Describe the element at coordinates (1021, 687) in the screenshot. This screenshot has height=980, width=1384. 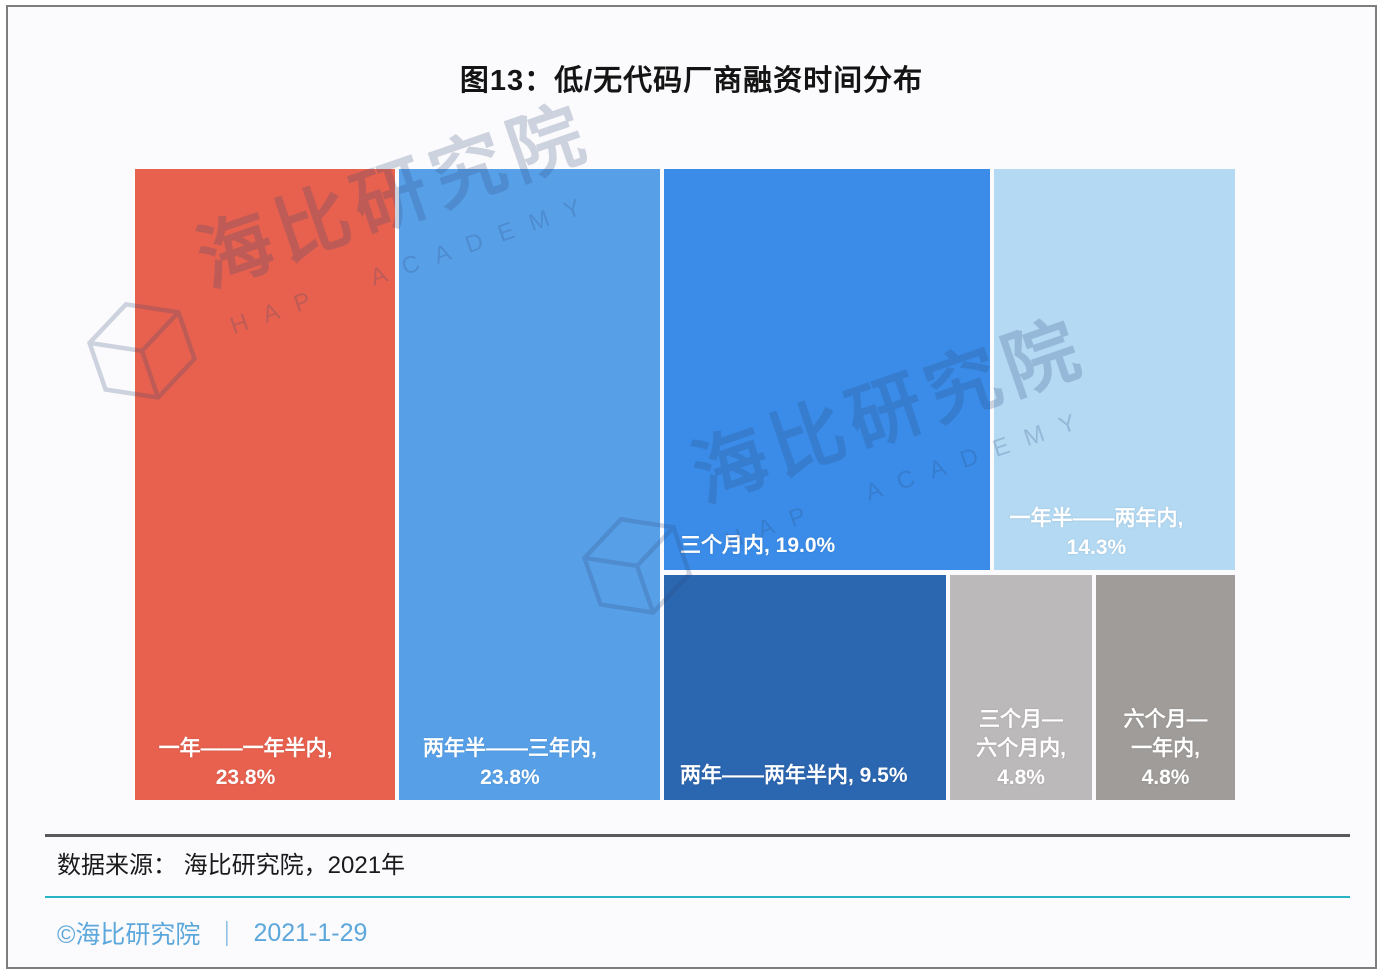
I see `treemap-cell-three-to-six-months: 三个月— 六个月内, 4.8%` at that location.